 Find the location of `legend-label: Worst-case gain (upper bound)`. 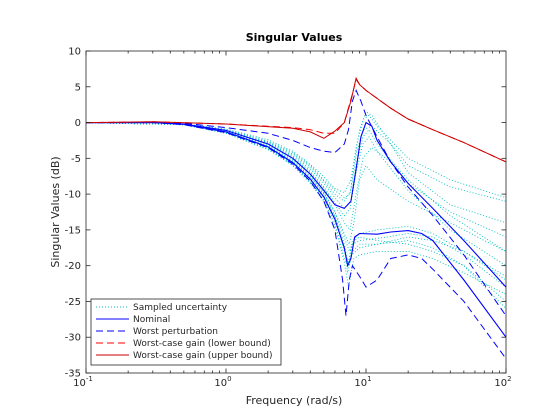

legend-label: Worst-case gain (upper bound) is located at coordinates (202, 356).